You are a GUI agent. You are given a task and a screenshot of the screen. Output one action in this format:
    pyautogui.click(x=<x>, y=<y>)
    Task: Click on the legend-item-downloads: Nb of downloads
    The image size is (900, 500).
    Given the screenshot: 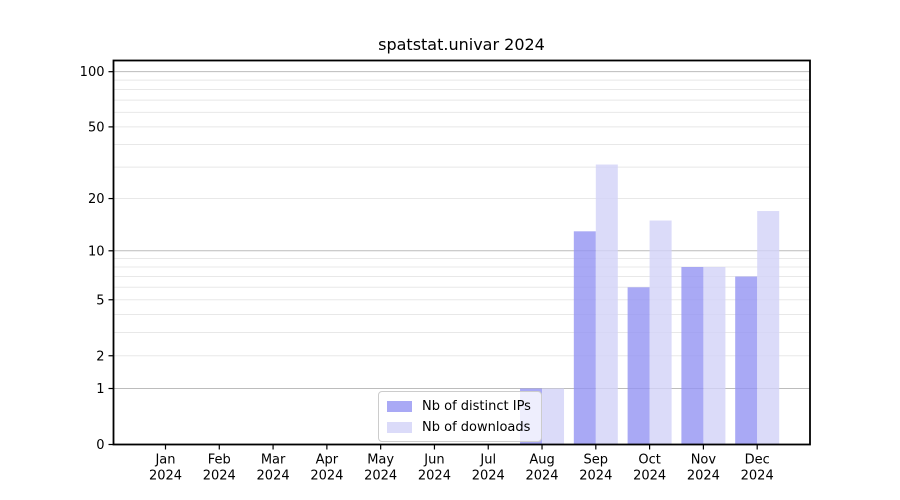 What is the action you would take?
    pyautogui.click(x=459, y=427)
    